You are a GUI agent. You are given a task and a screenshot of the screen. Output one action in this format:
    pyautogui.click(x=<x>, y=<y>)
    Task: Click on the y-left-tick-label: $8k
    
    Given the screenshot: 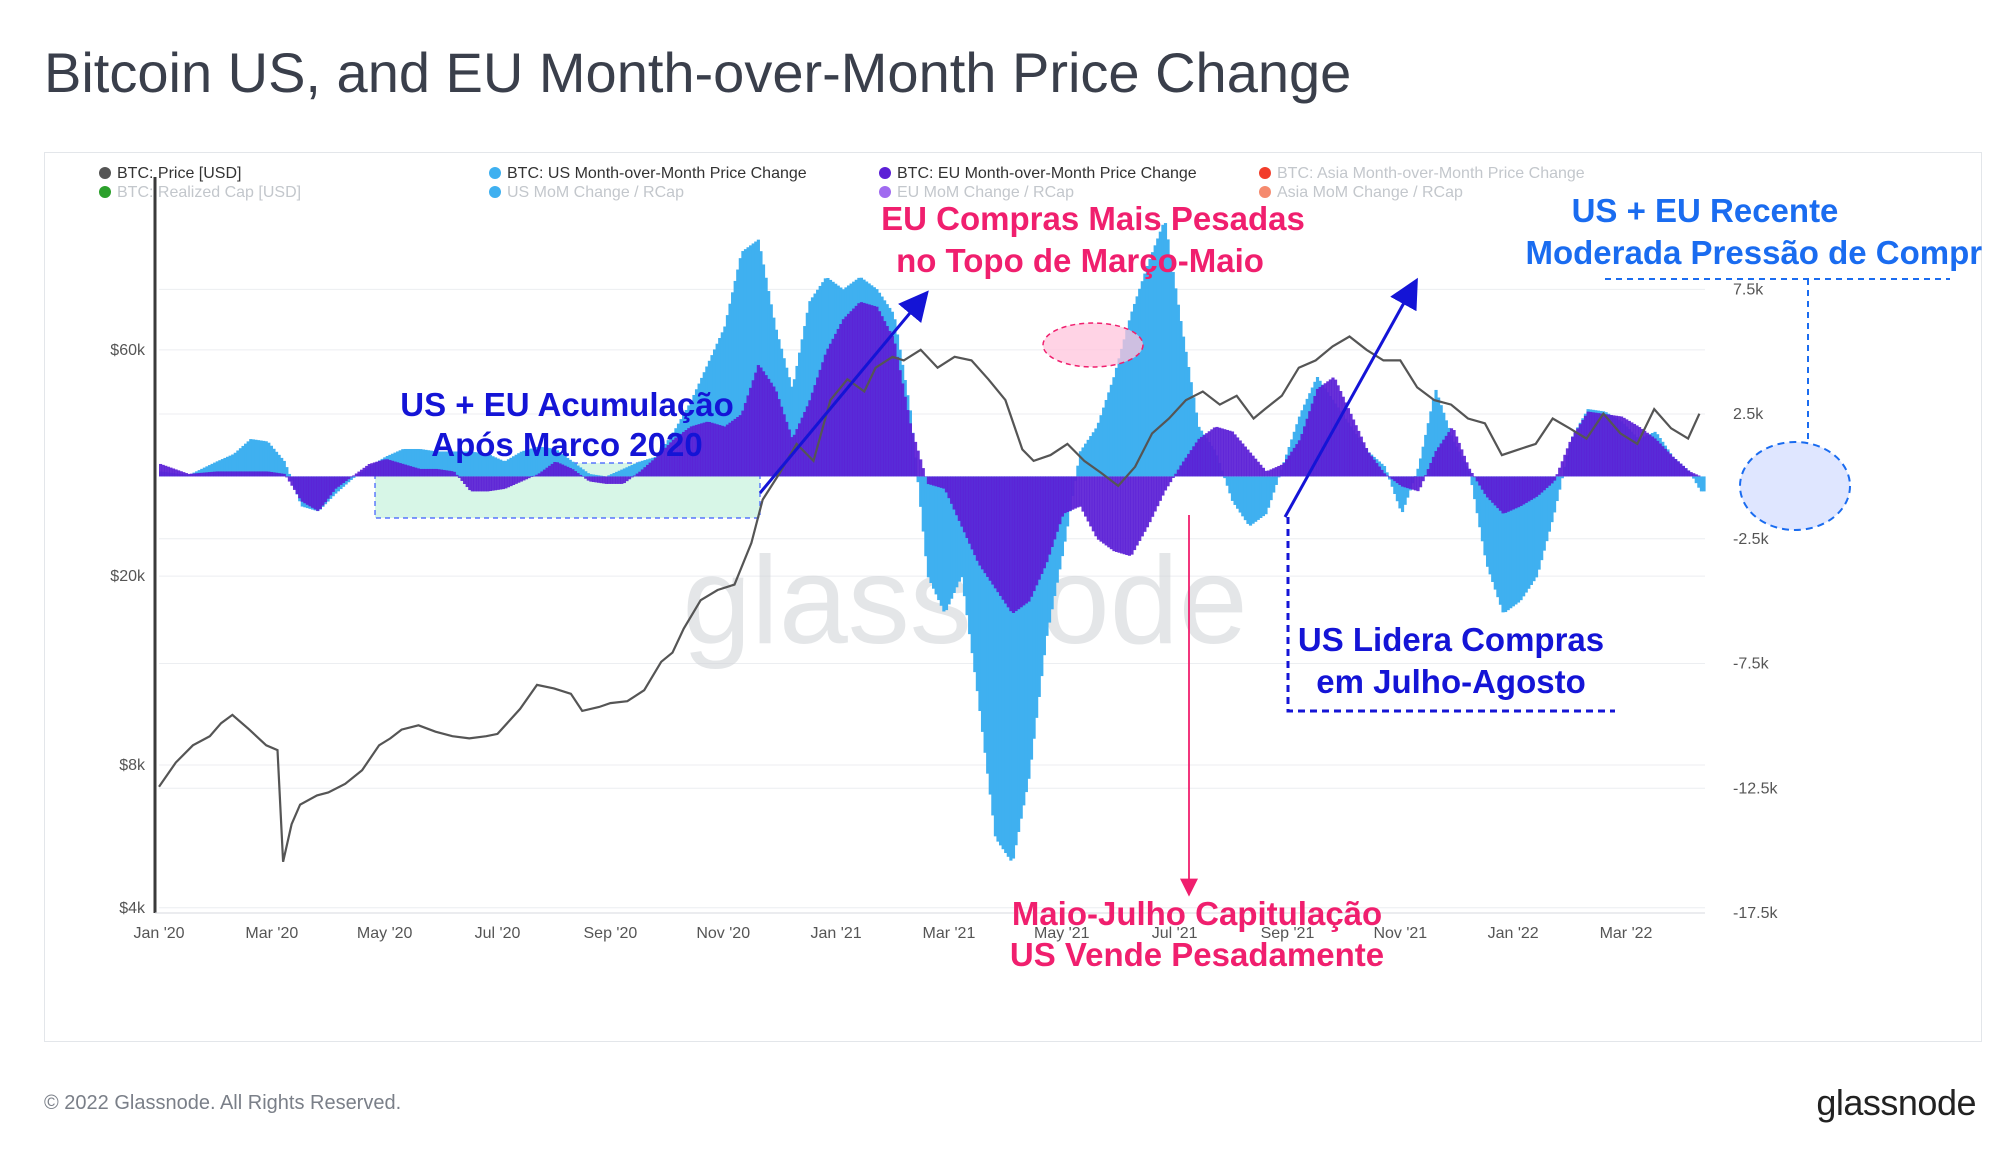 What is the action you would take?
    pyautogui.click(x=132, y=765)
    